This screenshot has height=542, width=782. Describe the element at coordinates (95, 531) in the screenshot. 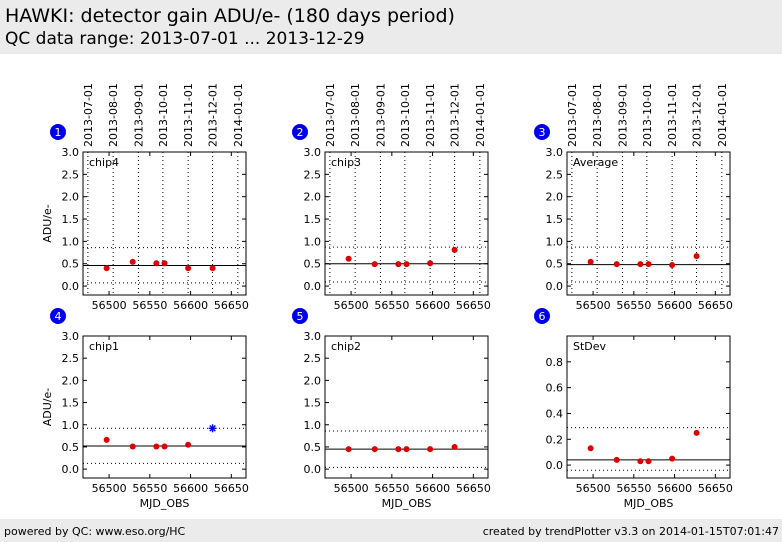

I see `footer-credit: powered by QC: www.eso.org/HC` at that location.